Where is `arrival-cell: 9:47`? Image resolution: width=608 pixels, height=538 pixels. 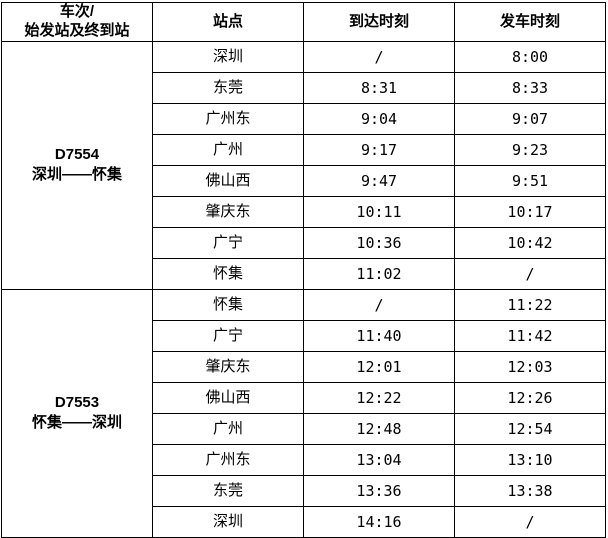 arrival-cell: 9:47 is located at coordinates (379, 181).